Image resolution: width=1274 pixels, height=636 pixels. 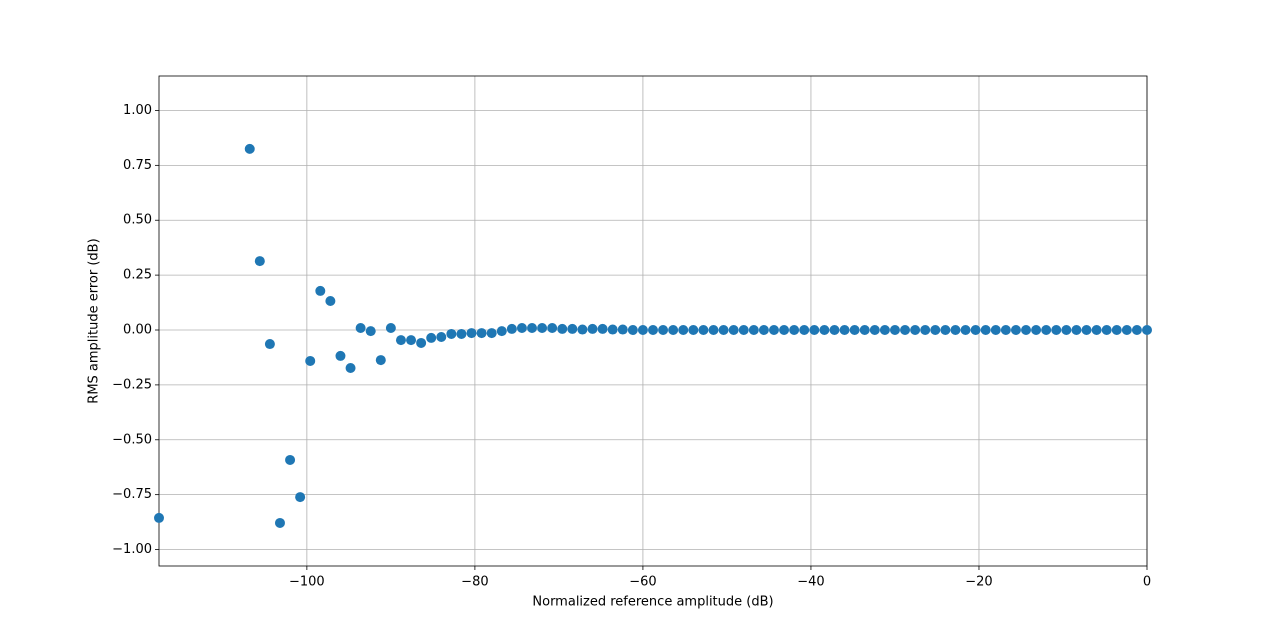 What do you see at coordinates (652, 602) in the screenshot?
I see `x-axis-label: Normalized reference amplitude (dB)` at bounding box center [652, 602].